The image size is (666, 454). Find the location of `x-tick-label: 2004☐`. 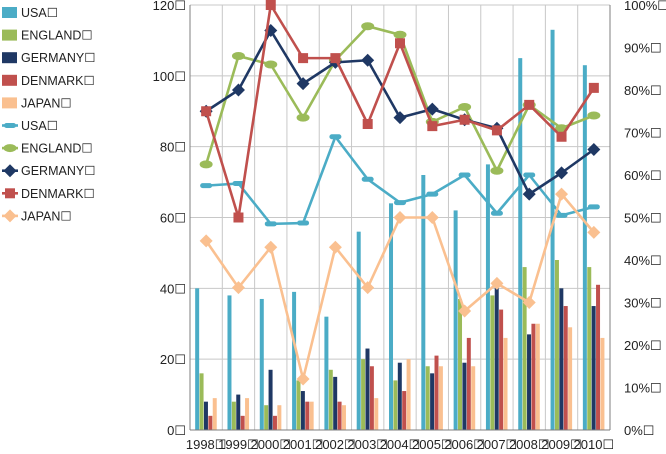

x-tick-label: 2004☐ is located at coordinates (400, 444).